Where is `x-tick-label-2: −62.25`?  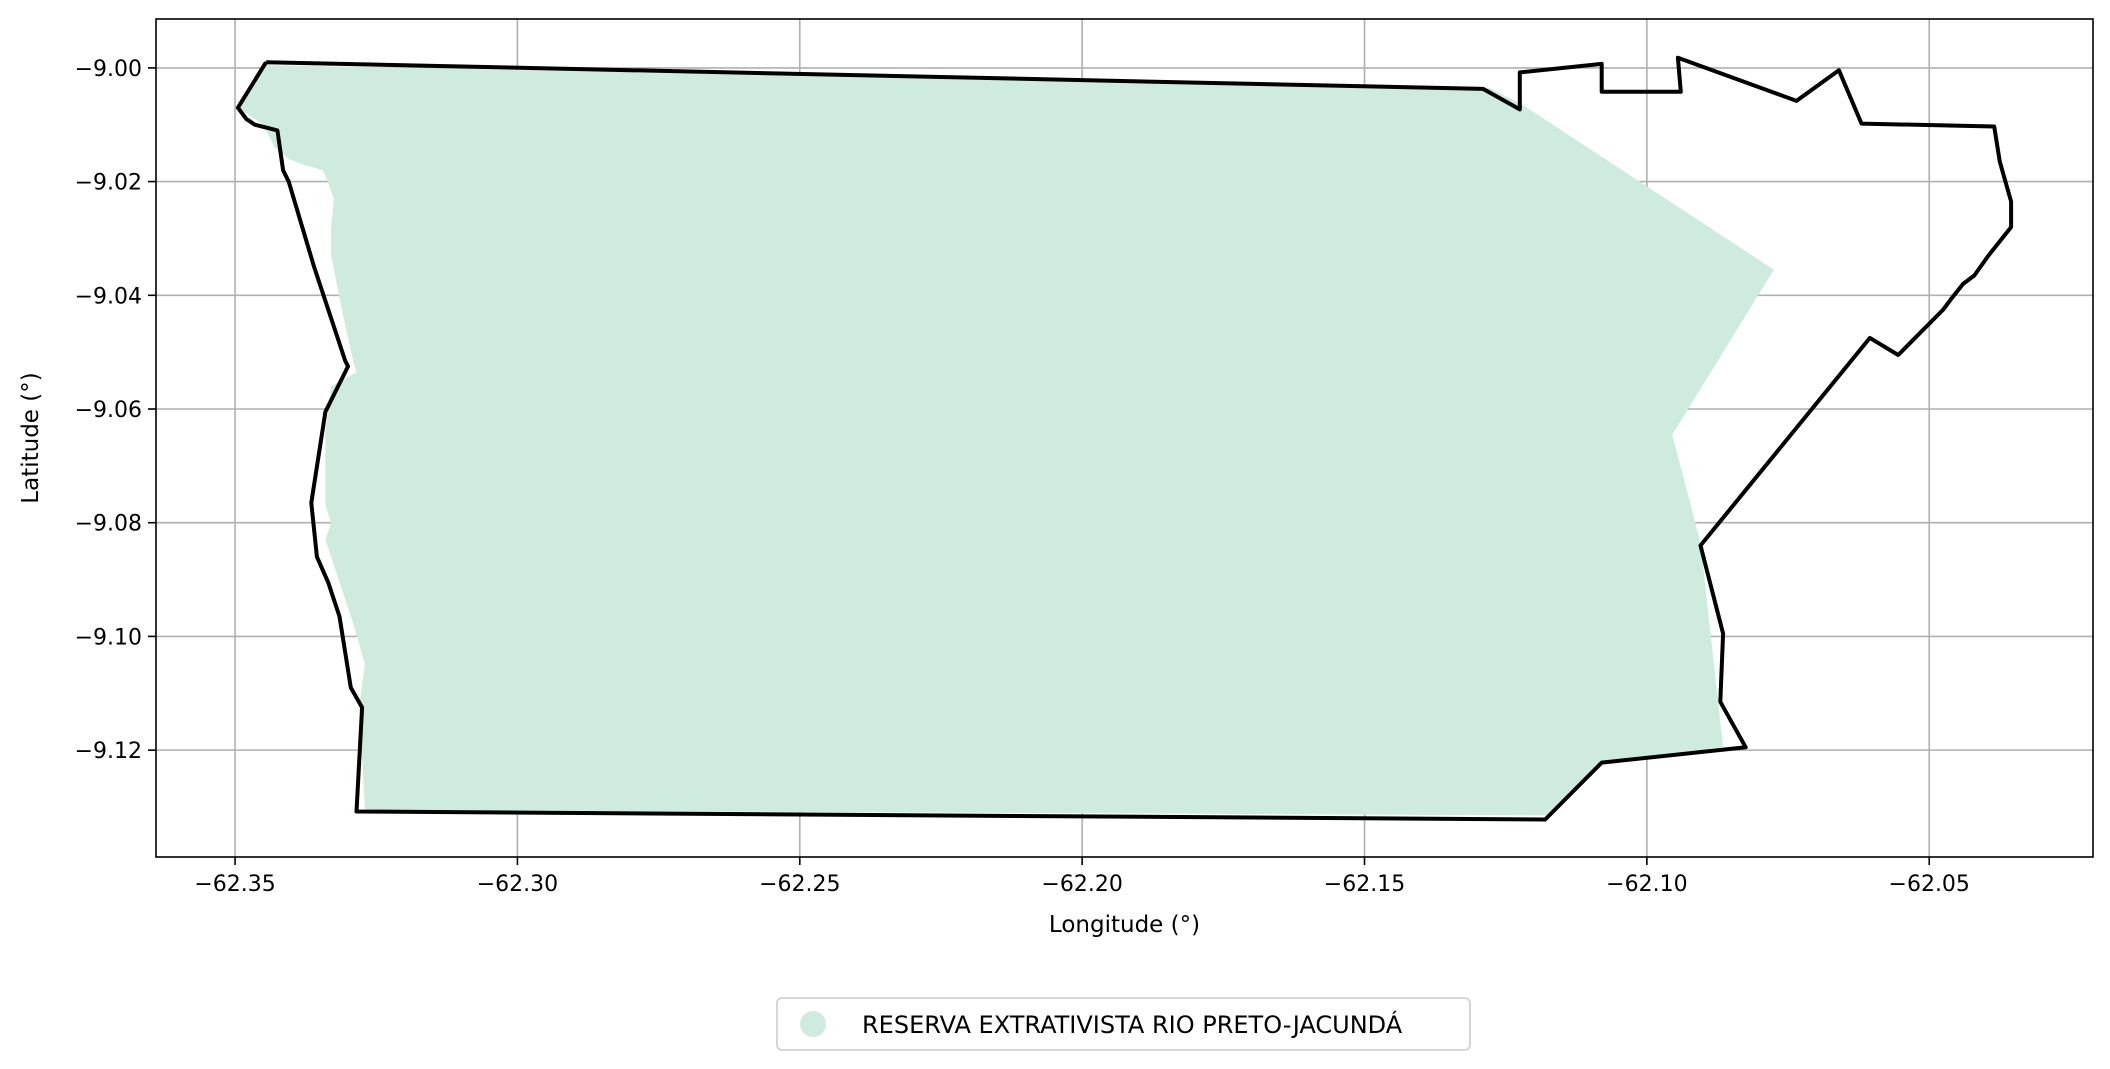 x-tick-label-2: −62.25 is located at coordinates (799, 884).